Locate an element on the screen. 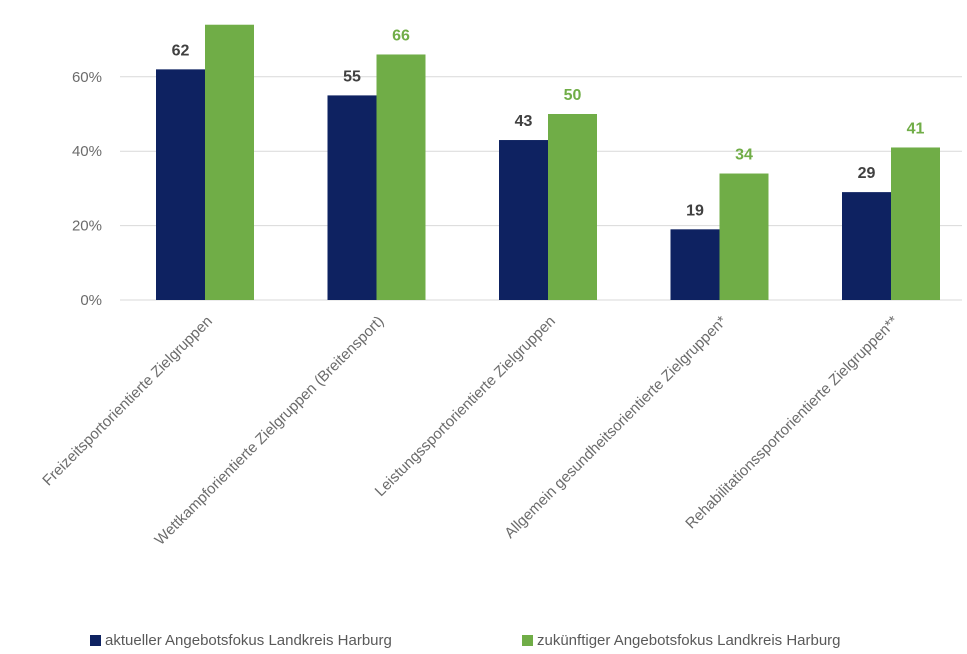 This screenshot has width=967, height=654. y-tick-label: 60% is located at coordinates (87, 77).